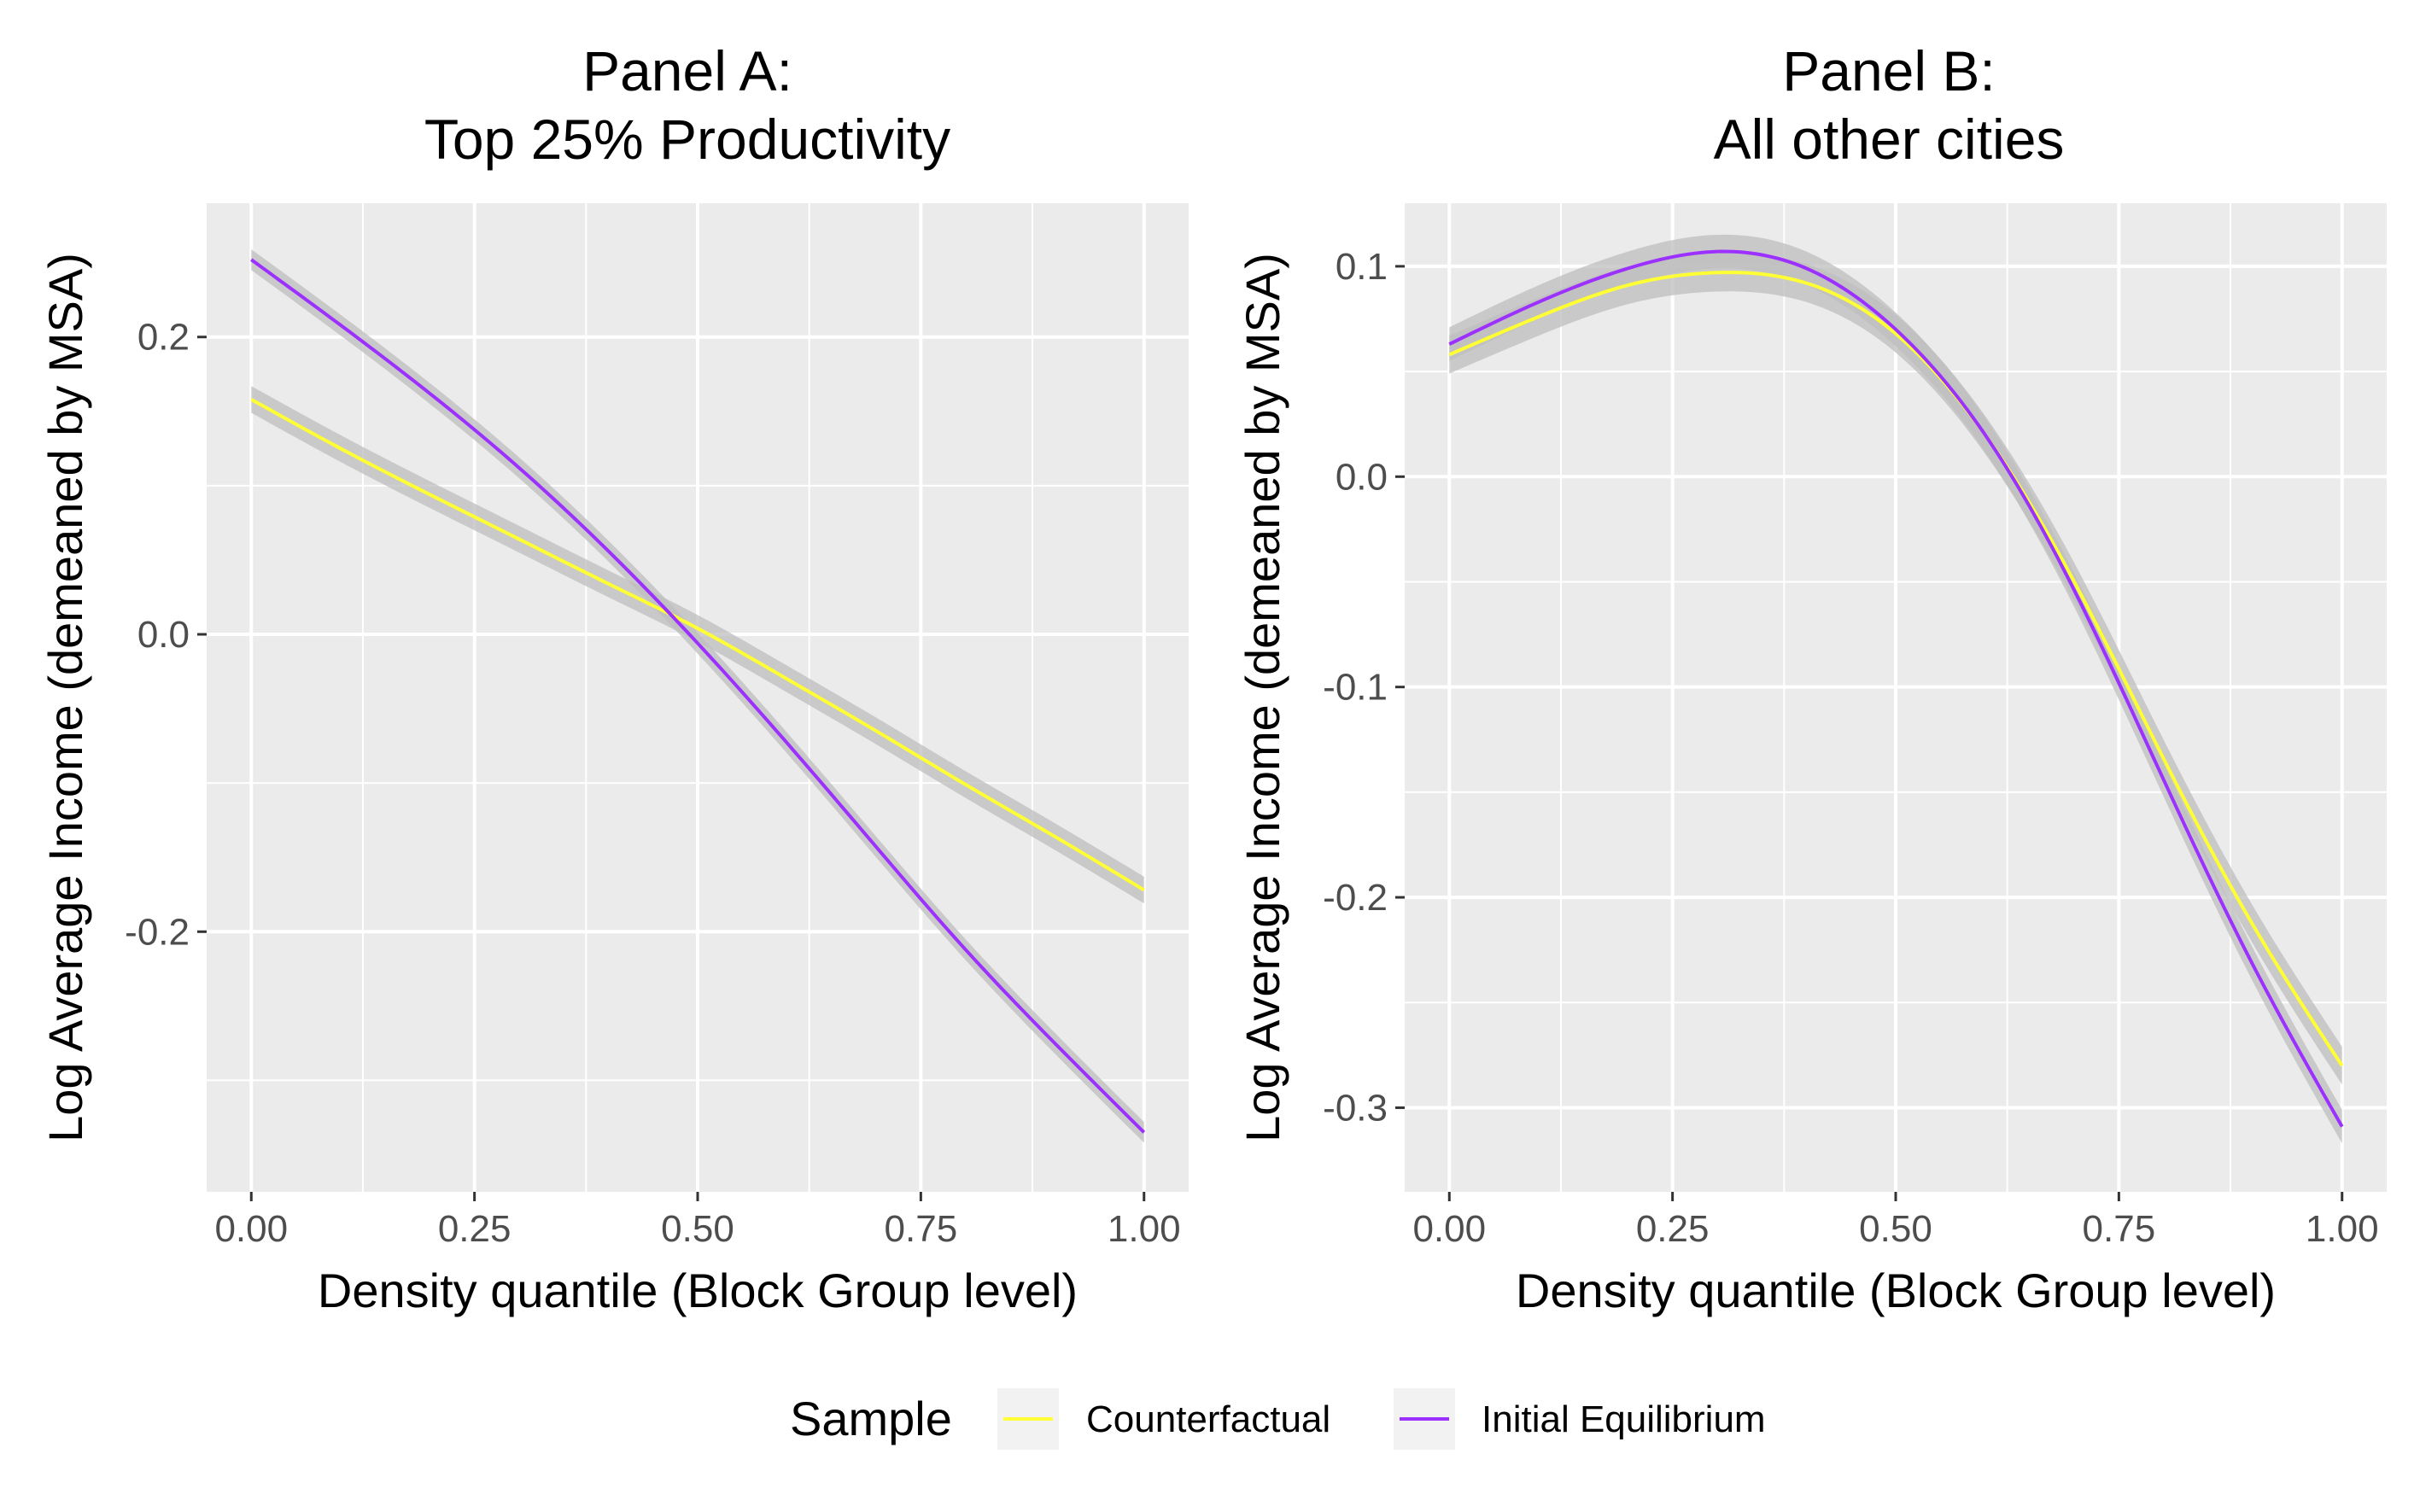  What do you see at coordinates (474, 1229) in the screenshot?
I see `panel-a-x-tick-label-1: 0.25` at bounding box center [474, 1229].